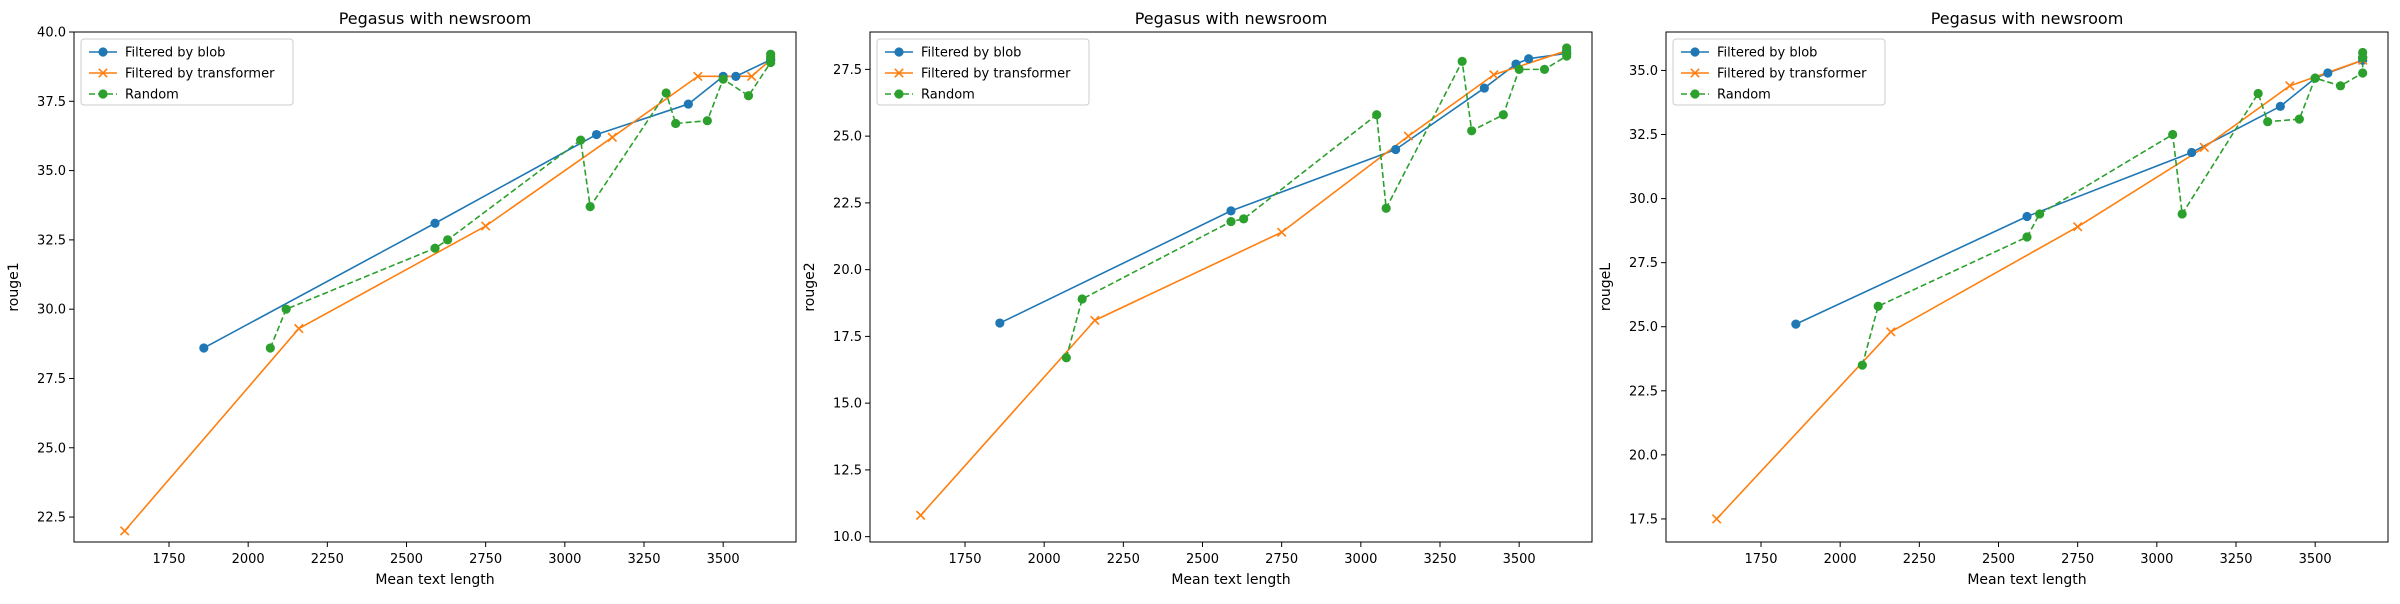 The width and height of the screenshot is (2400, 604). What do you see at coordinates (948, 95) in the screenshot?
I see `legend-label-3: Random` at bounding box center [948, 95].